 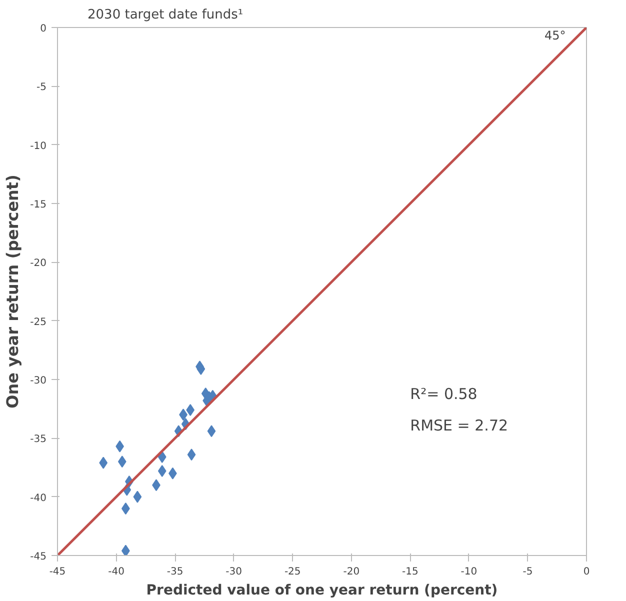 I want to click on annotation: R²= 0.58, so click(x=444, y=393).